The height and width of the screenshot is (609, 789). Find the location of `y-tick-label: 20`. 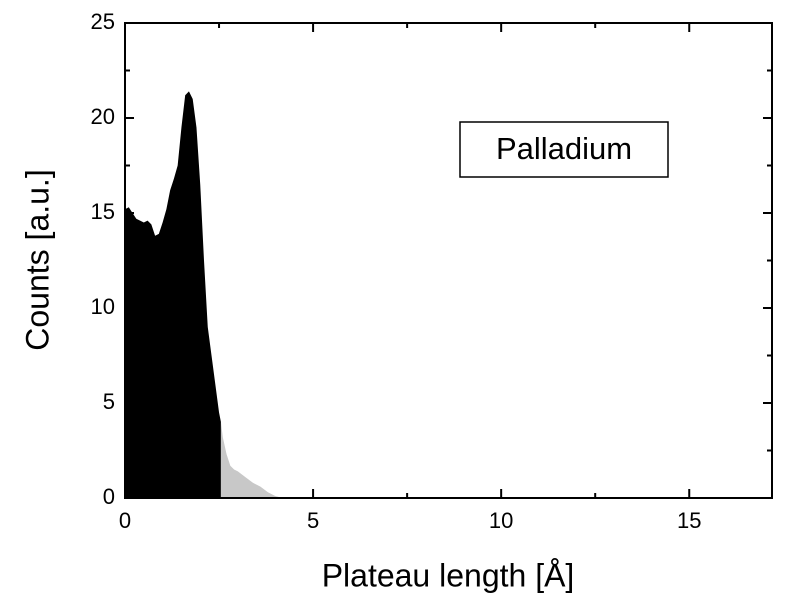

y-tick-label: 20 is located at coordinates (103, 116).